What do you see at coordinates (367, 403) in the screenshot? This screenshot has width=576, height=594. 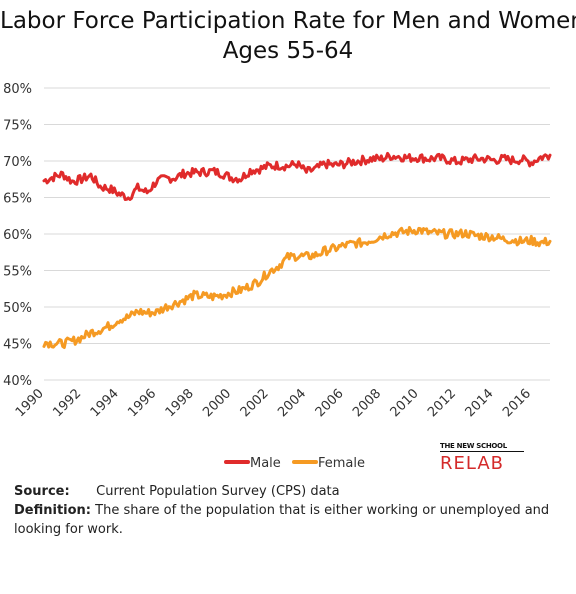 I see `x-tick-label: 2008` at bounding box center [367, 403].